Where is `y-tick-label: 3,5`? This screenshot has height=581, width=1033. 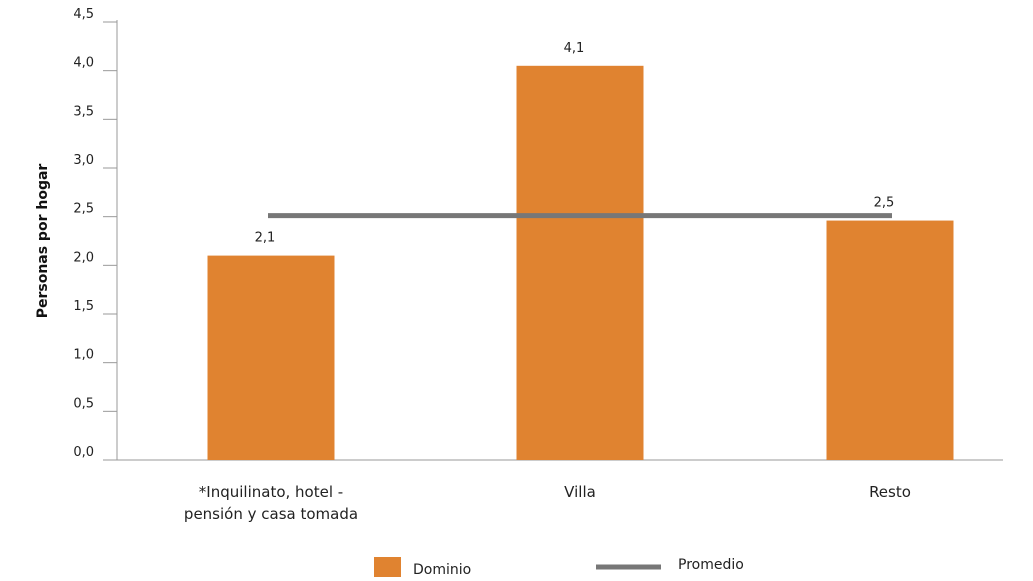
y-tick-label: 3,5 is located at coordinates (83, 111).